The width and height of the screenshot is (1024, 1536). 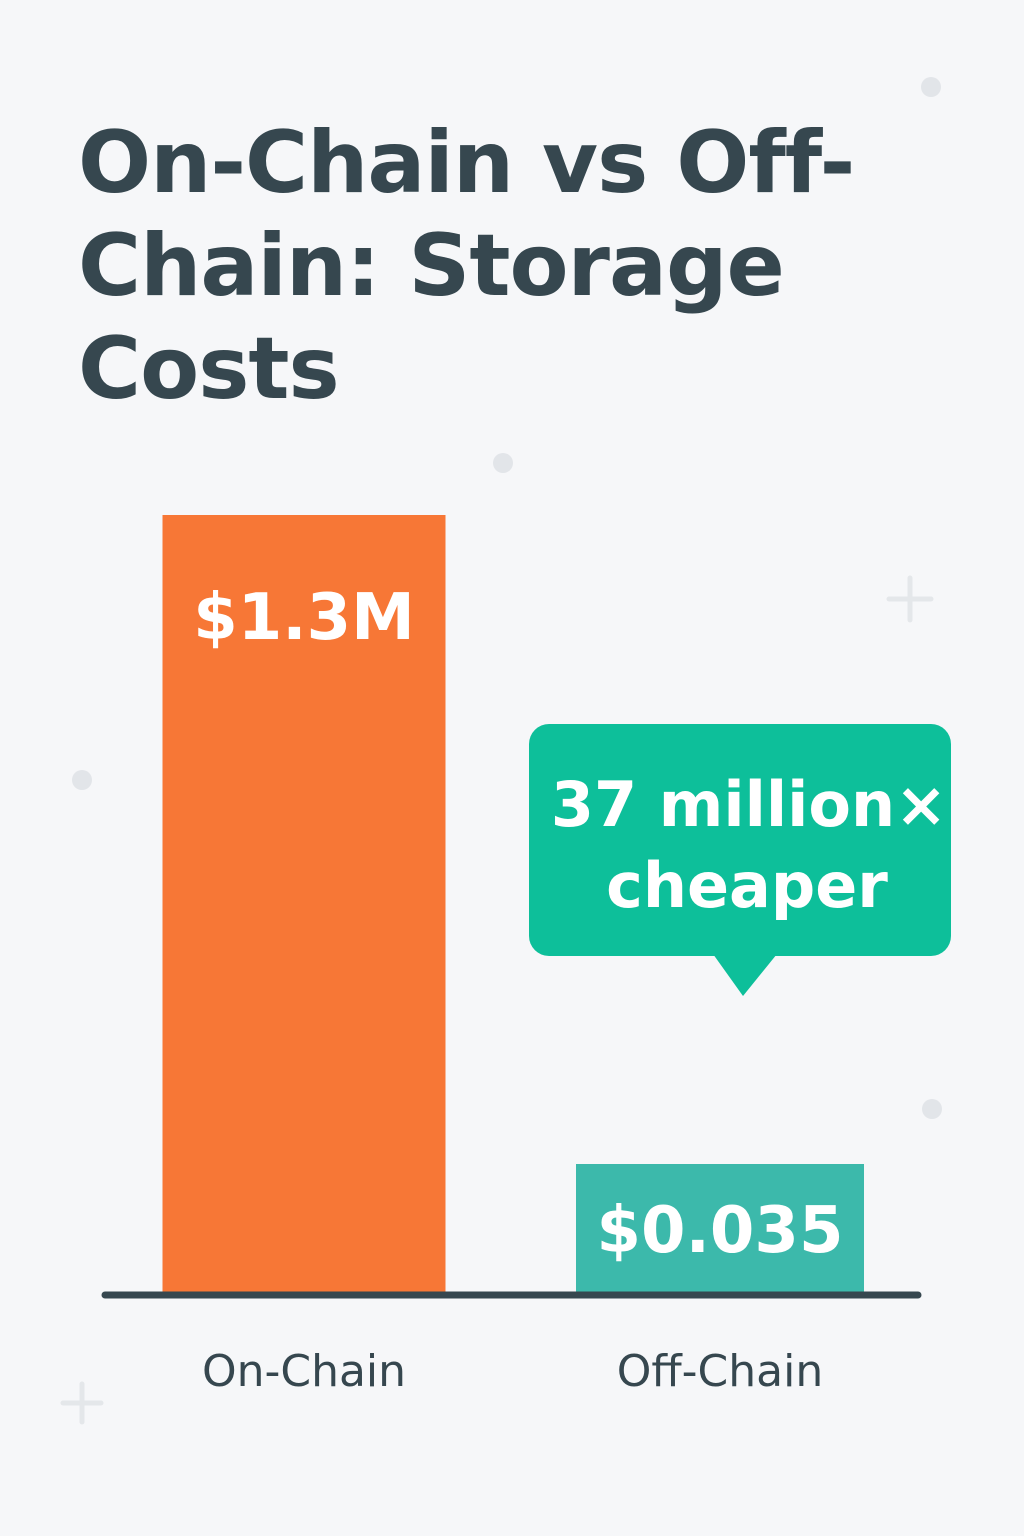 I want to click on bar-on-chain, so click(x=304, y=903).